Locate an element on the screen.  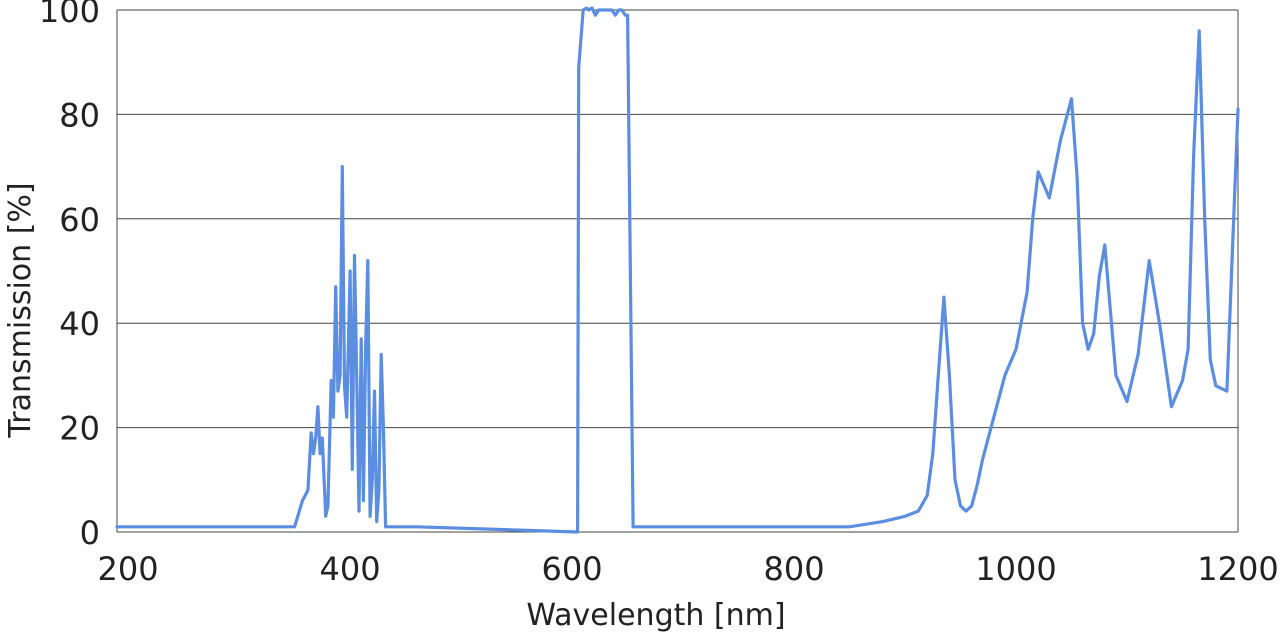
x-tick-label: 1200 is located at coordinates (1237, 569).